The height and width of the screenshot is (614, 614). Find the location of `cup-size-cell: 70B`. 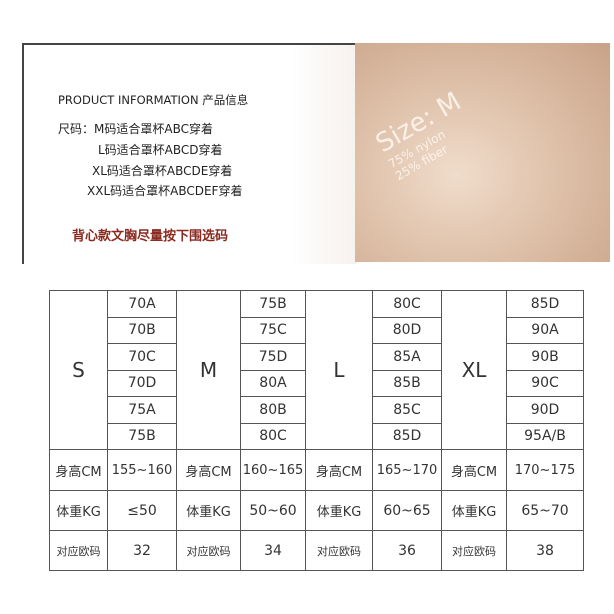

cup-size-cell: 70B is located at coordinates (142, 330).